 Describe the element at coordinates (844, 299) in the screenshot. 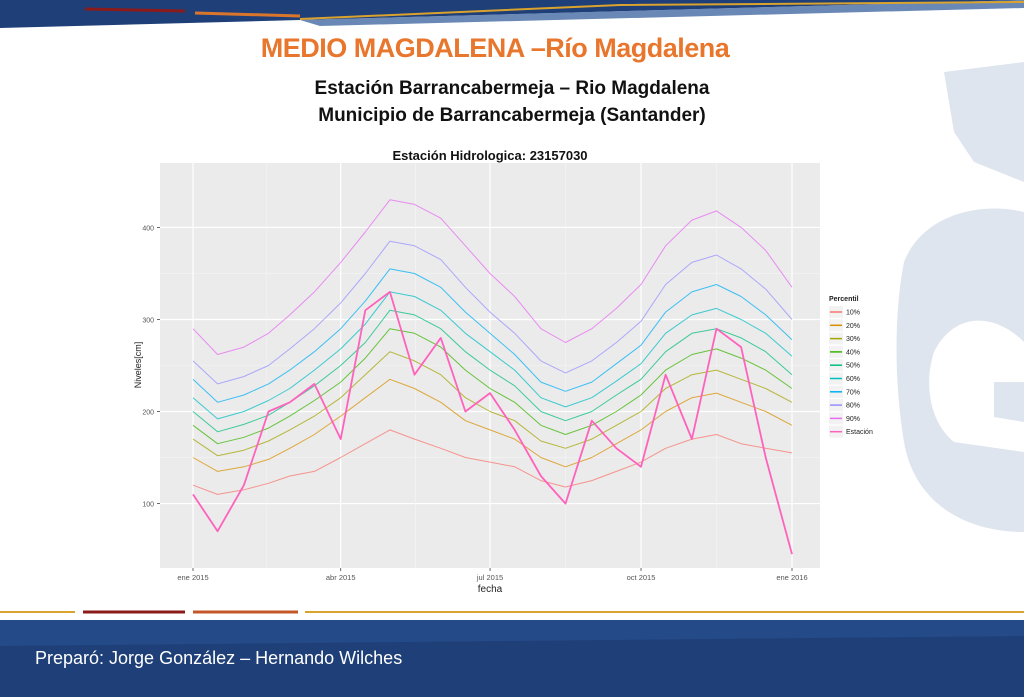

I see `legend-title: Percentil` at that location.